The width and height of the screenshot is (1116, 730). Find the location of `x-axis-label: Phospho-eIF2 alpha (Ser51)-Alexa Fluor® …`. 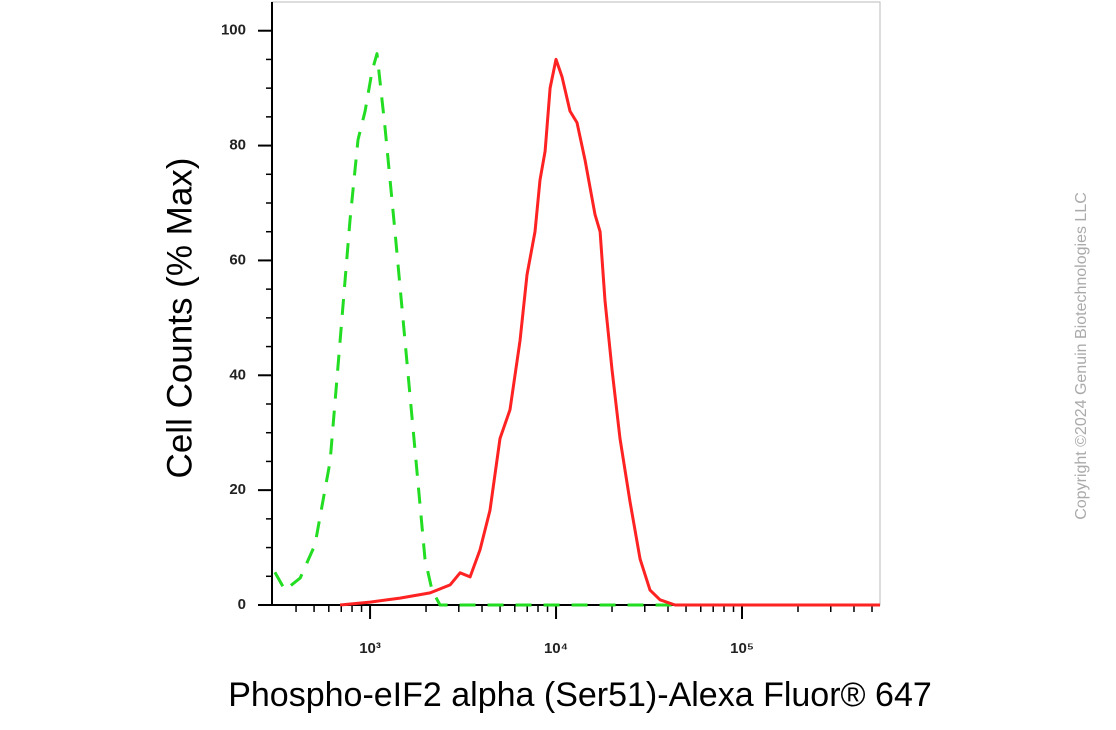

x-axis-label: Phospho-eIF2 alpha (Ser51)-Alexa Fluor® … is located at coordinates (580, 695).